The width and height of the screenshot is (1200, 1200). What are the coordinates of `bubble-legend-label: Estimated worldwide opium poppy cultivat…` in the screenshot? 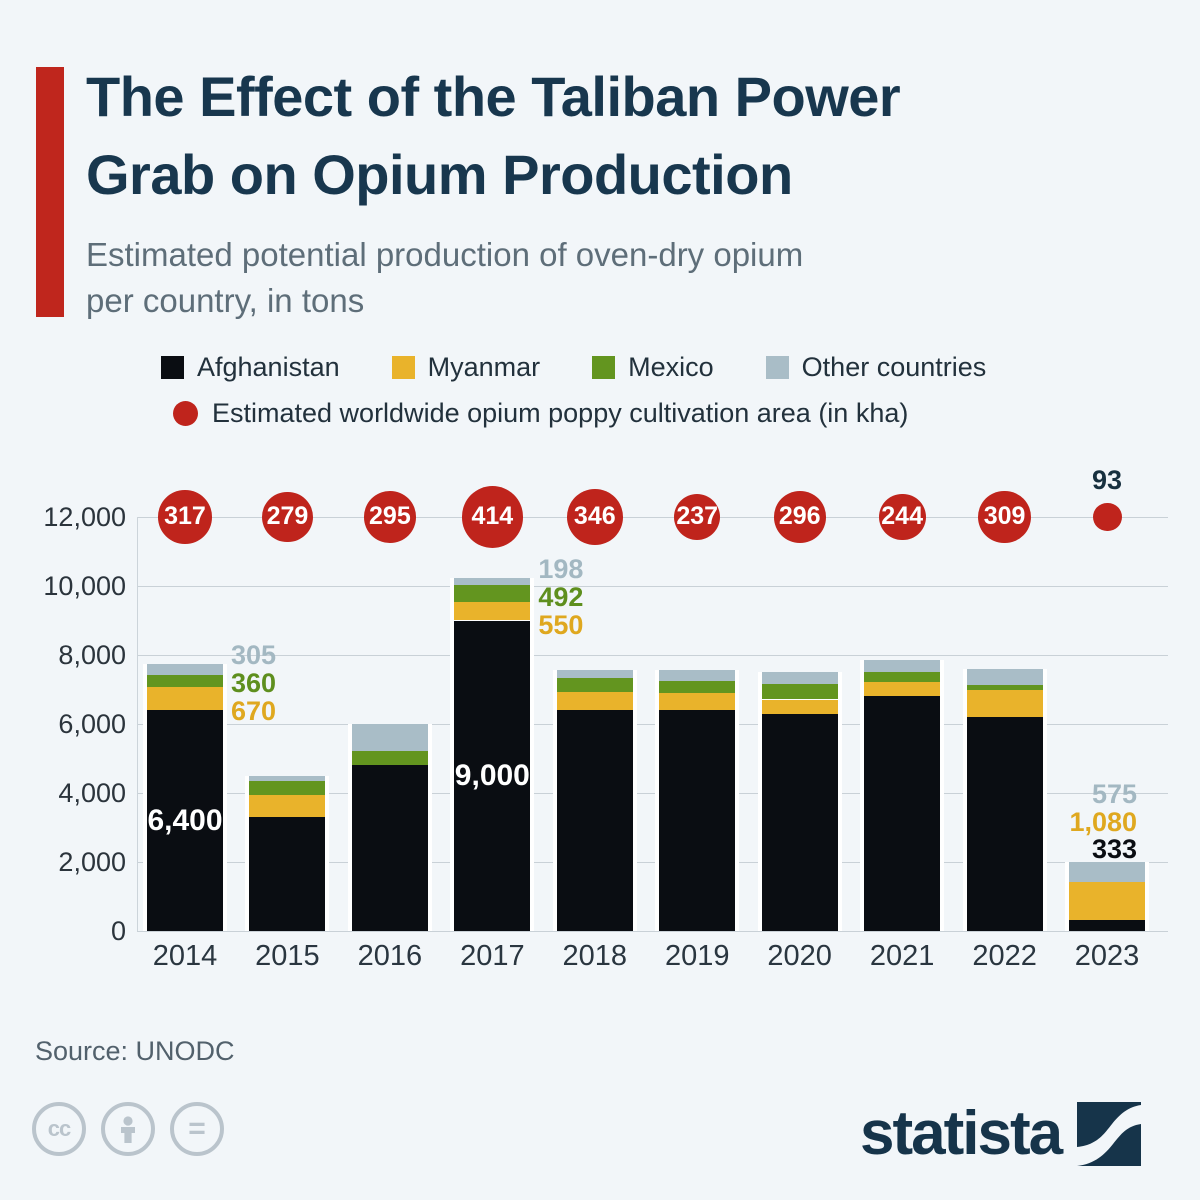 It's located at (560, 412).